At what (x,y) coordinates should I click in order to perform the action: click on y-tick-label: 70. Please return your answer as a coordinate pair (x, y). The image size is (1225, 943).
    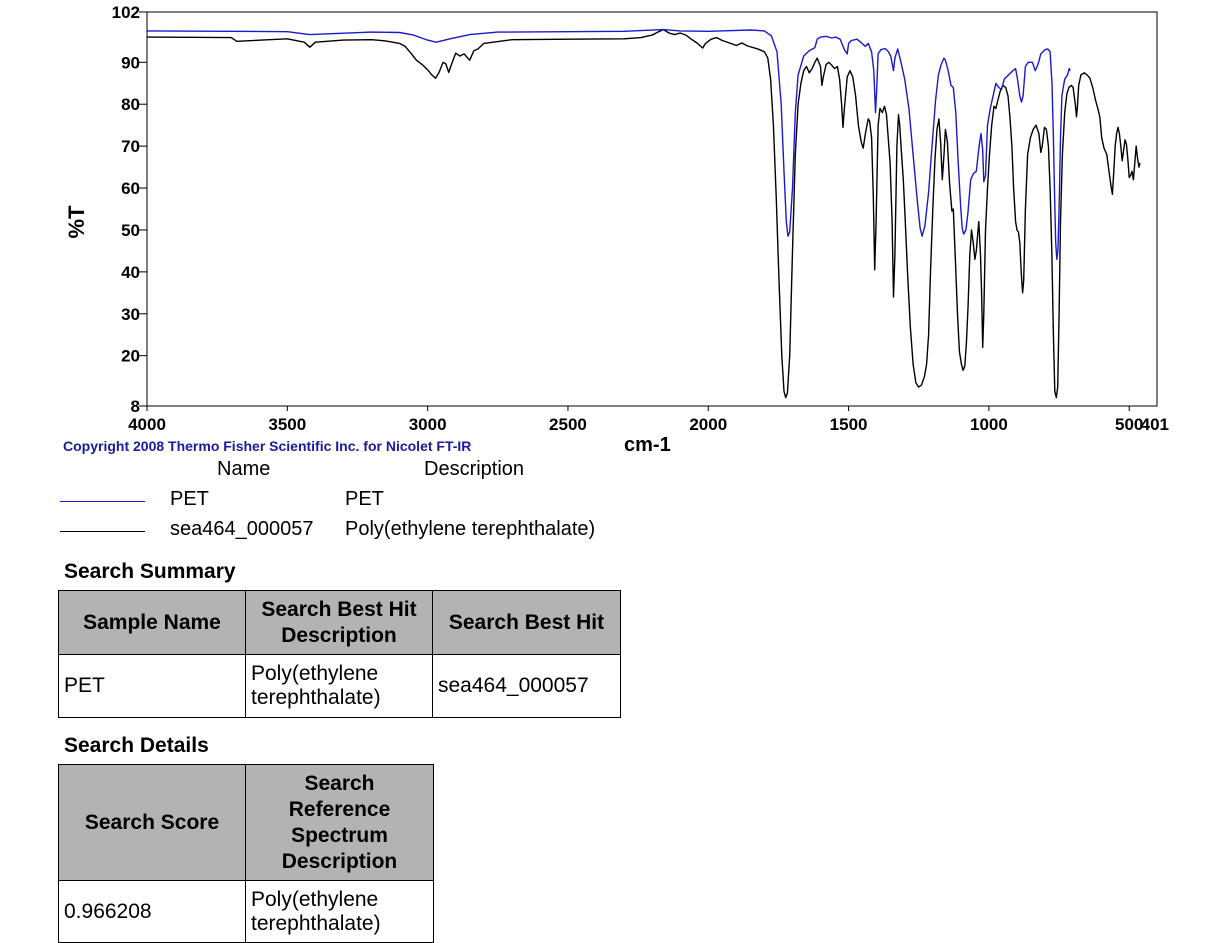
    Looking at the image, I should click on (130, 146).